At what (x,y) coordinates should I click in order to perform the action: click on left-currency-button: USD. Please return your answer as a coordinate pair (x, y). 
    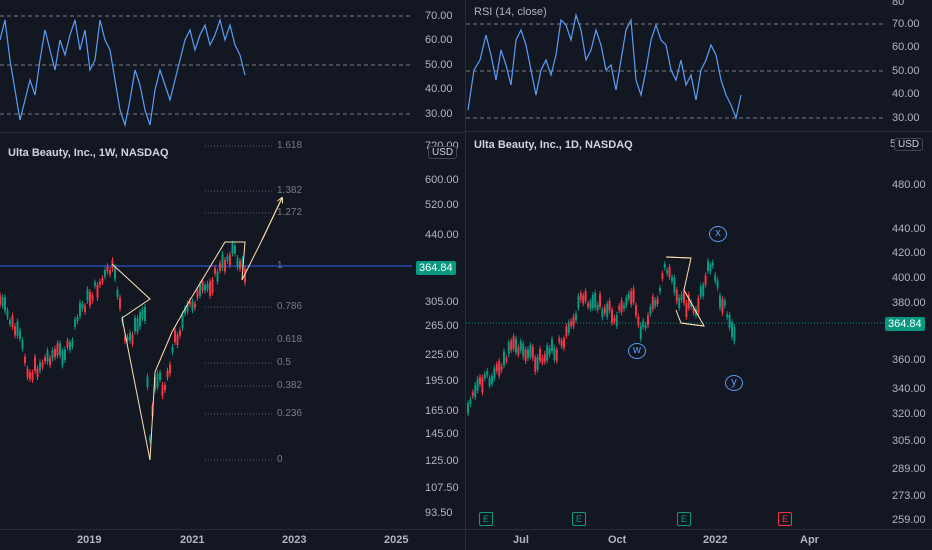
    Looking at the image, I should click on (443, 152).